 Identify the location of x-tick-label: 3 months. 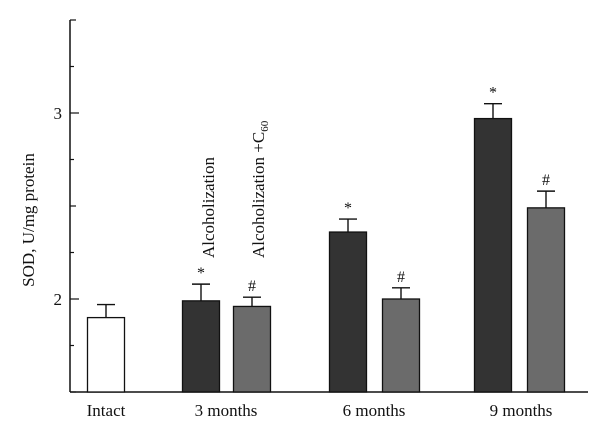
(226, 410).